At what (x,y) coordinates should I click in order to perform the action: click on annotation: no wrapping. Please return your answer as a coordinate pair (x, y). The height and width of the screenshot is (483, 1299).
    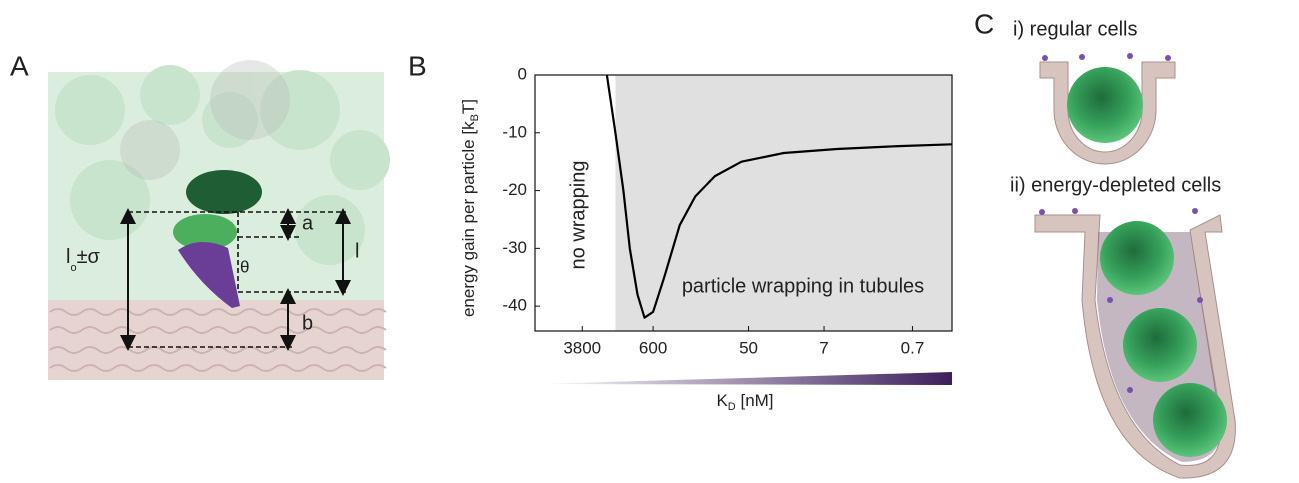
    Looking at the image, I should click on (578, 215).